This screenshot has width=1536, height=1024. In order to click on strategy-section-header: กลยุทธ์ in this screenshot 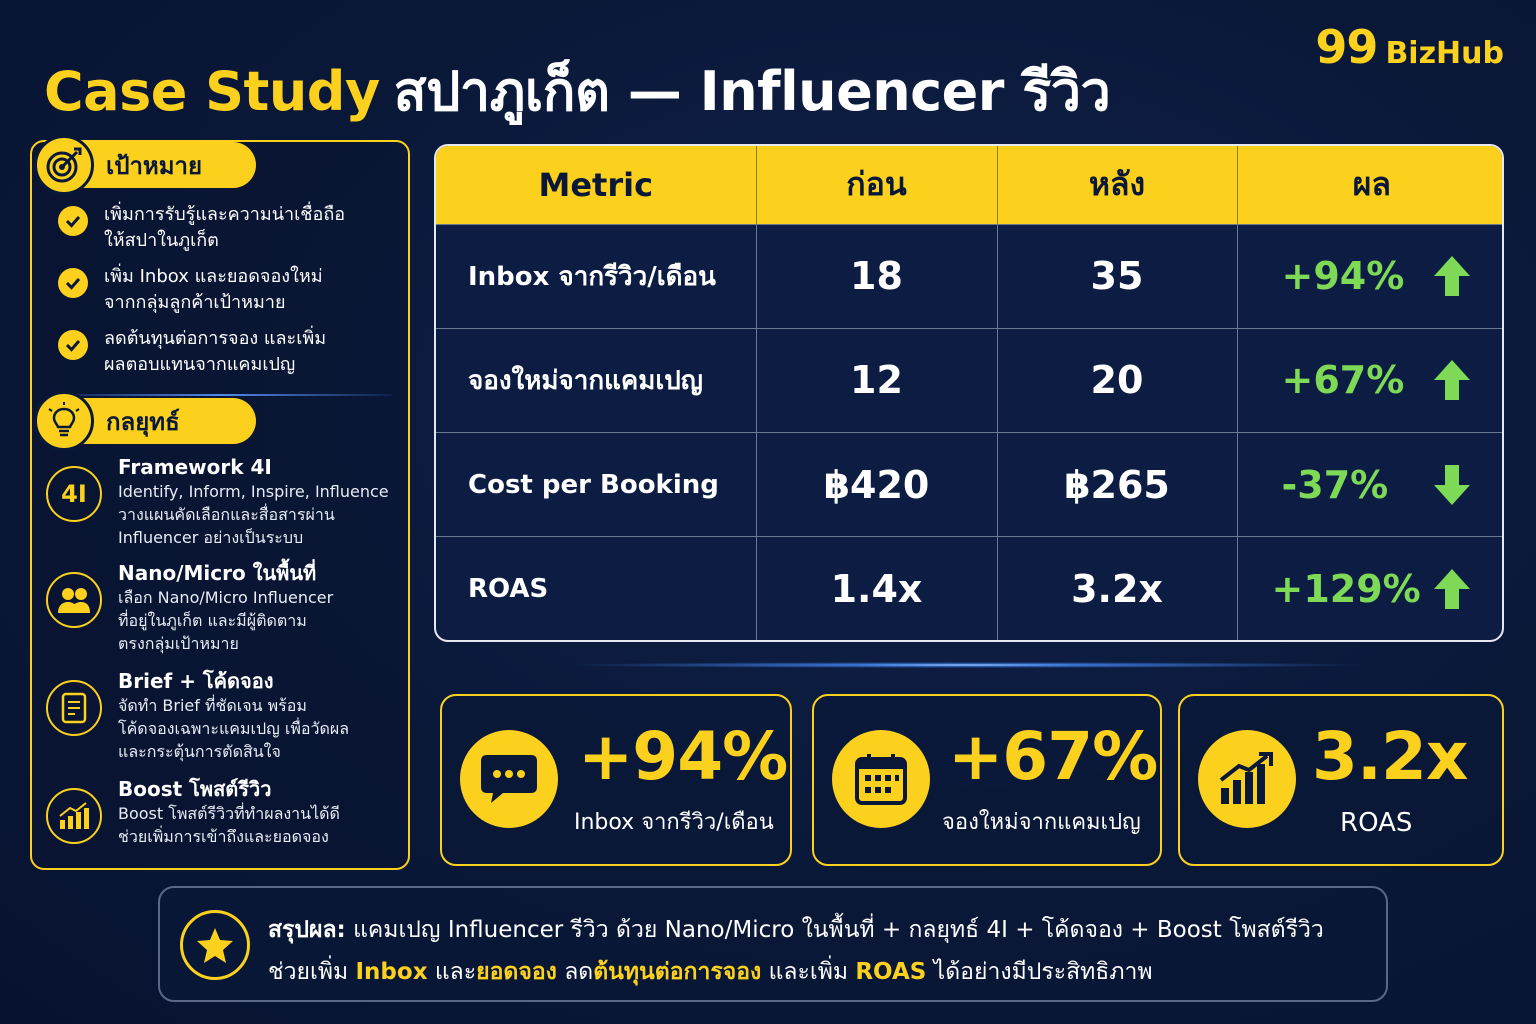, I will do `click(145, 421)`.